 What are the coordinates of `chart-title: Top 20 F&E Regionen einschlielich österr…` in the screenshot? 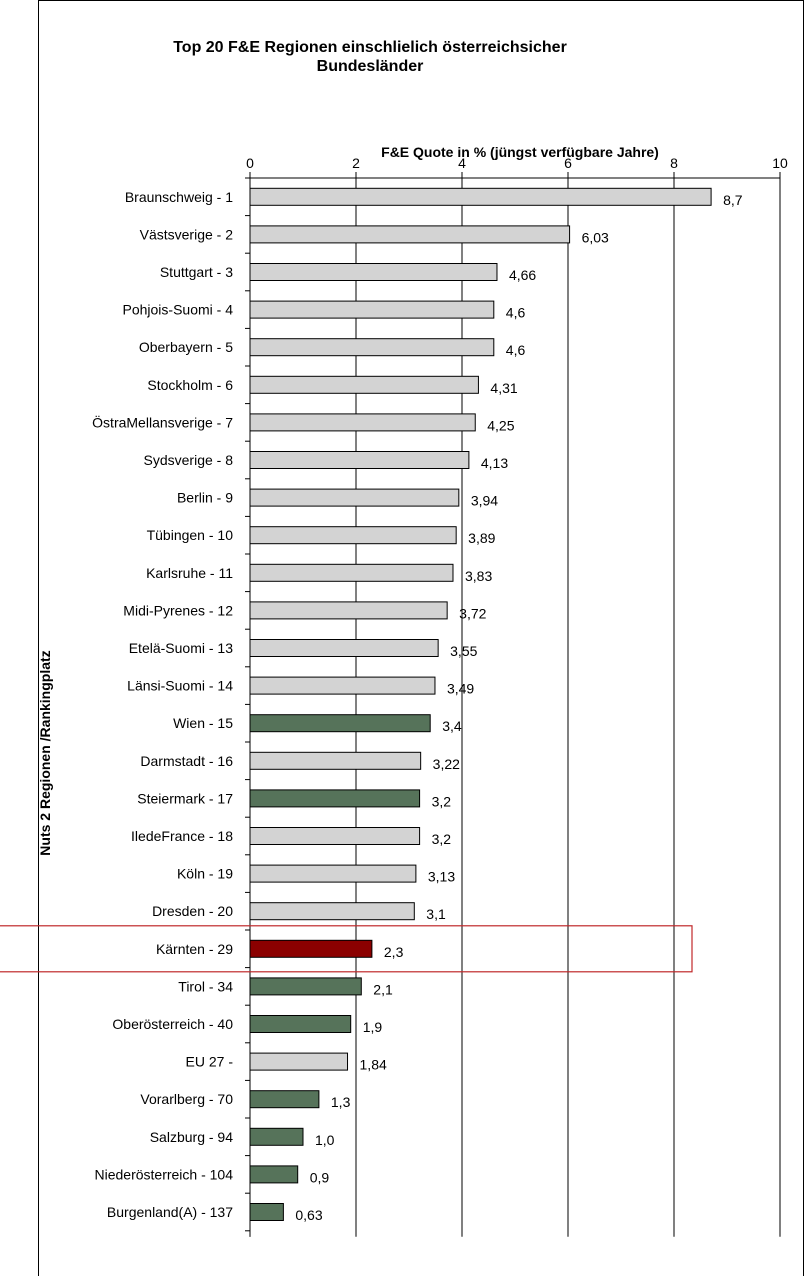 It's located at (370, 57).